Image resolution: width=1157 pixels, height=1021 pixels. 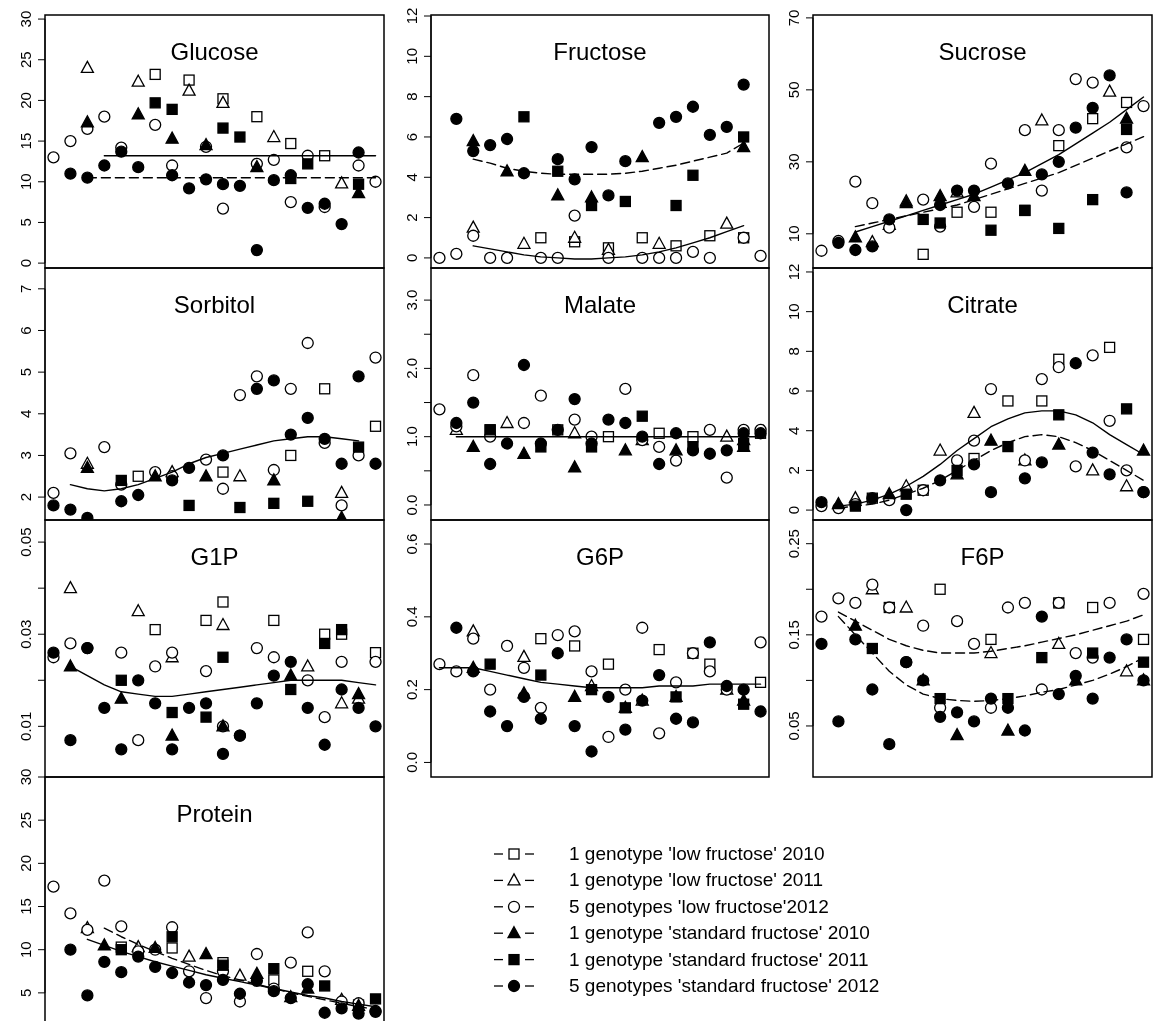 What do you see at coordinates (411, 544) in the screenshot?
I see `y-tick-label: 0.6` at bounding box center [411, 544].